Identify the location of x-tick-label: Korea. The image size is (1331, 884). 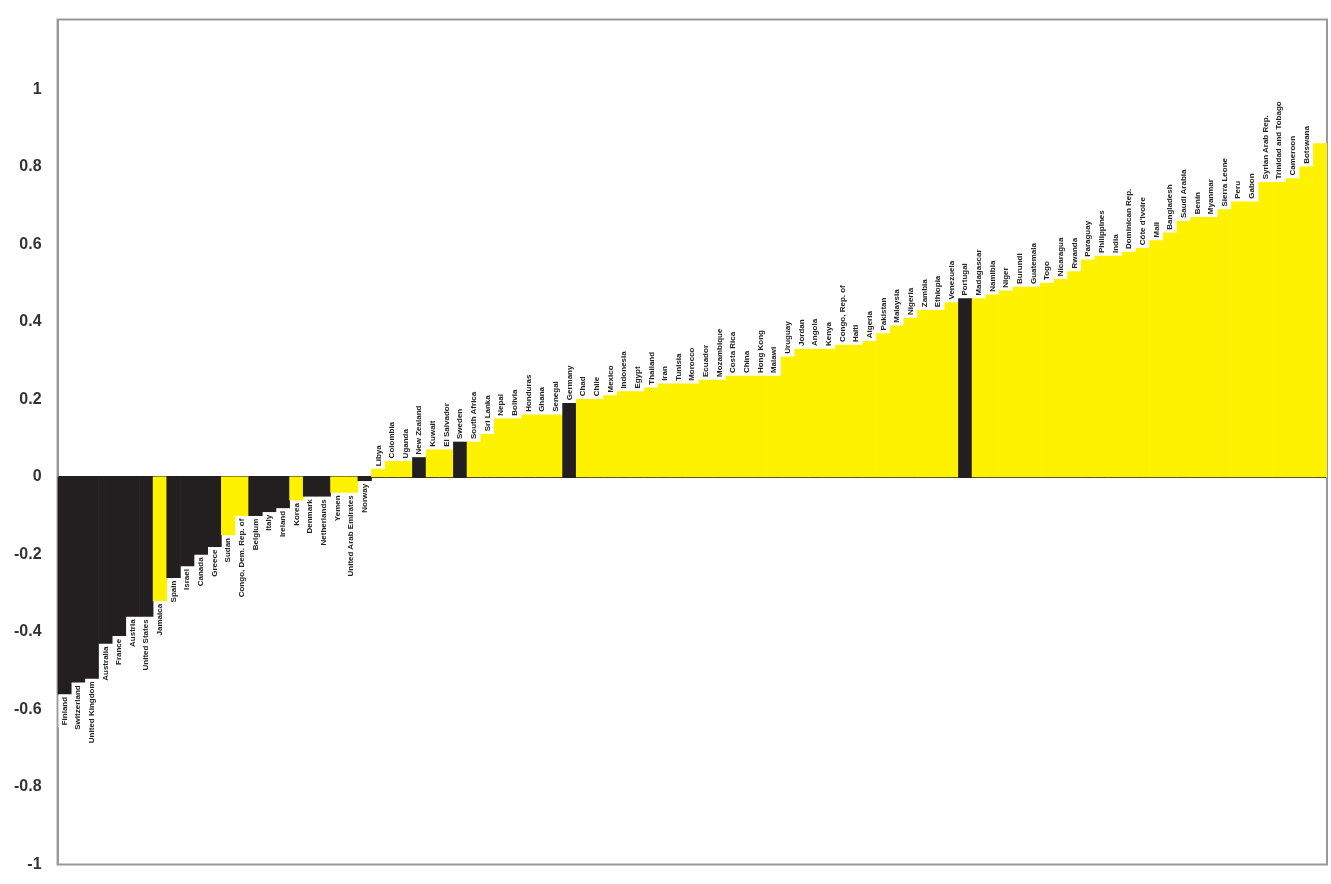
(296, 514).